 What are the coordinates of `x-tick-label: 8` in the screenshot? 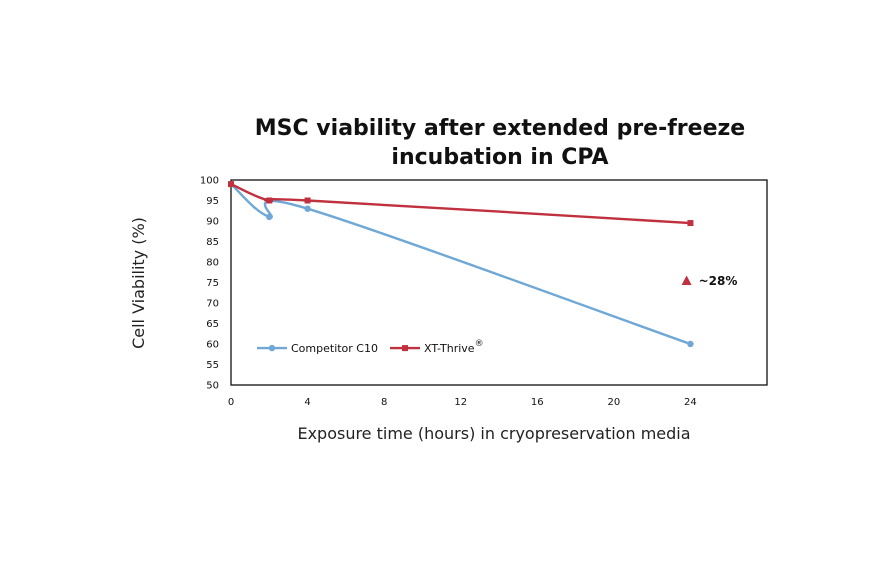 It's located at (384, 402).